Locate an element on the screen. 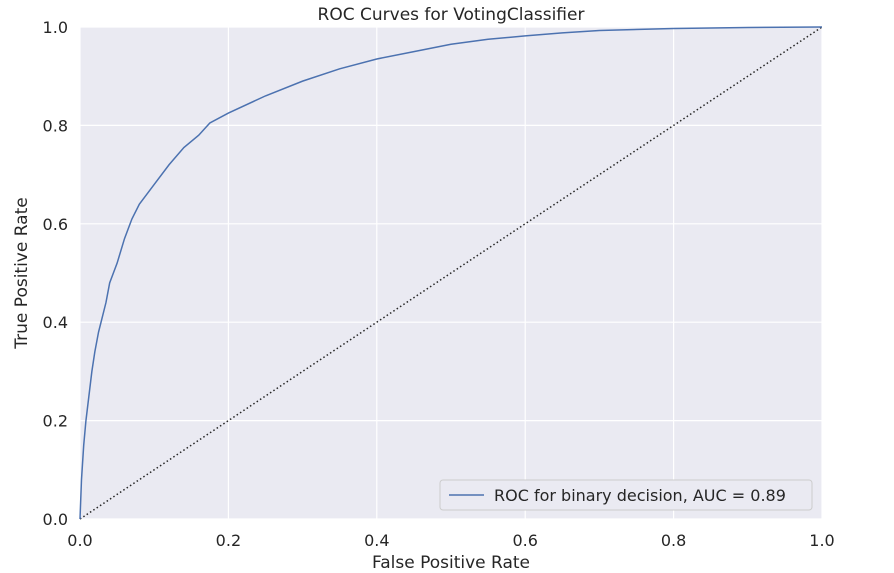 This screenshot has width=894, height=573. x-tick-label: 0.6 is located at coordinates (524, 540).